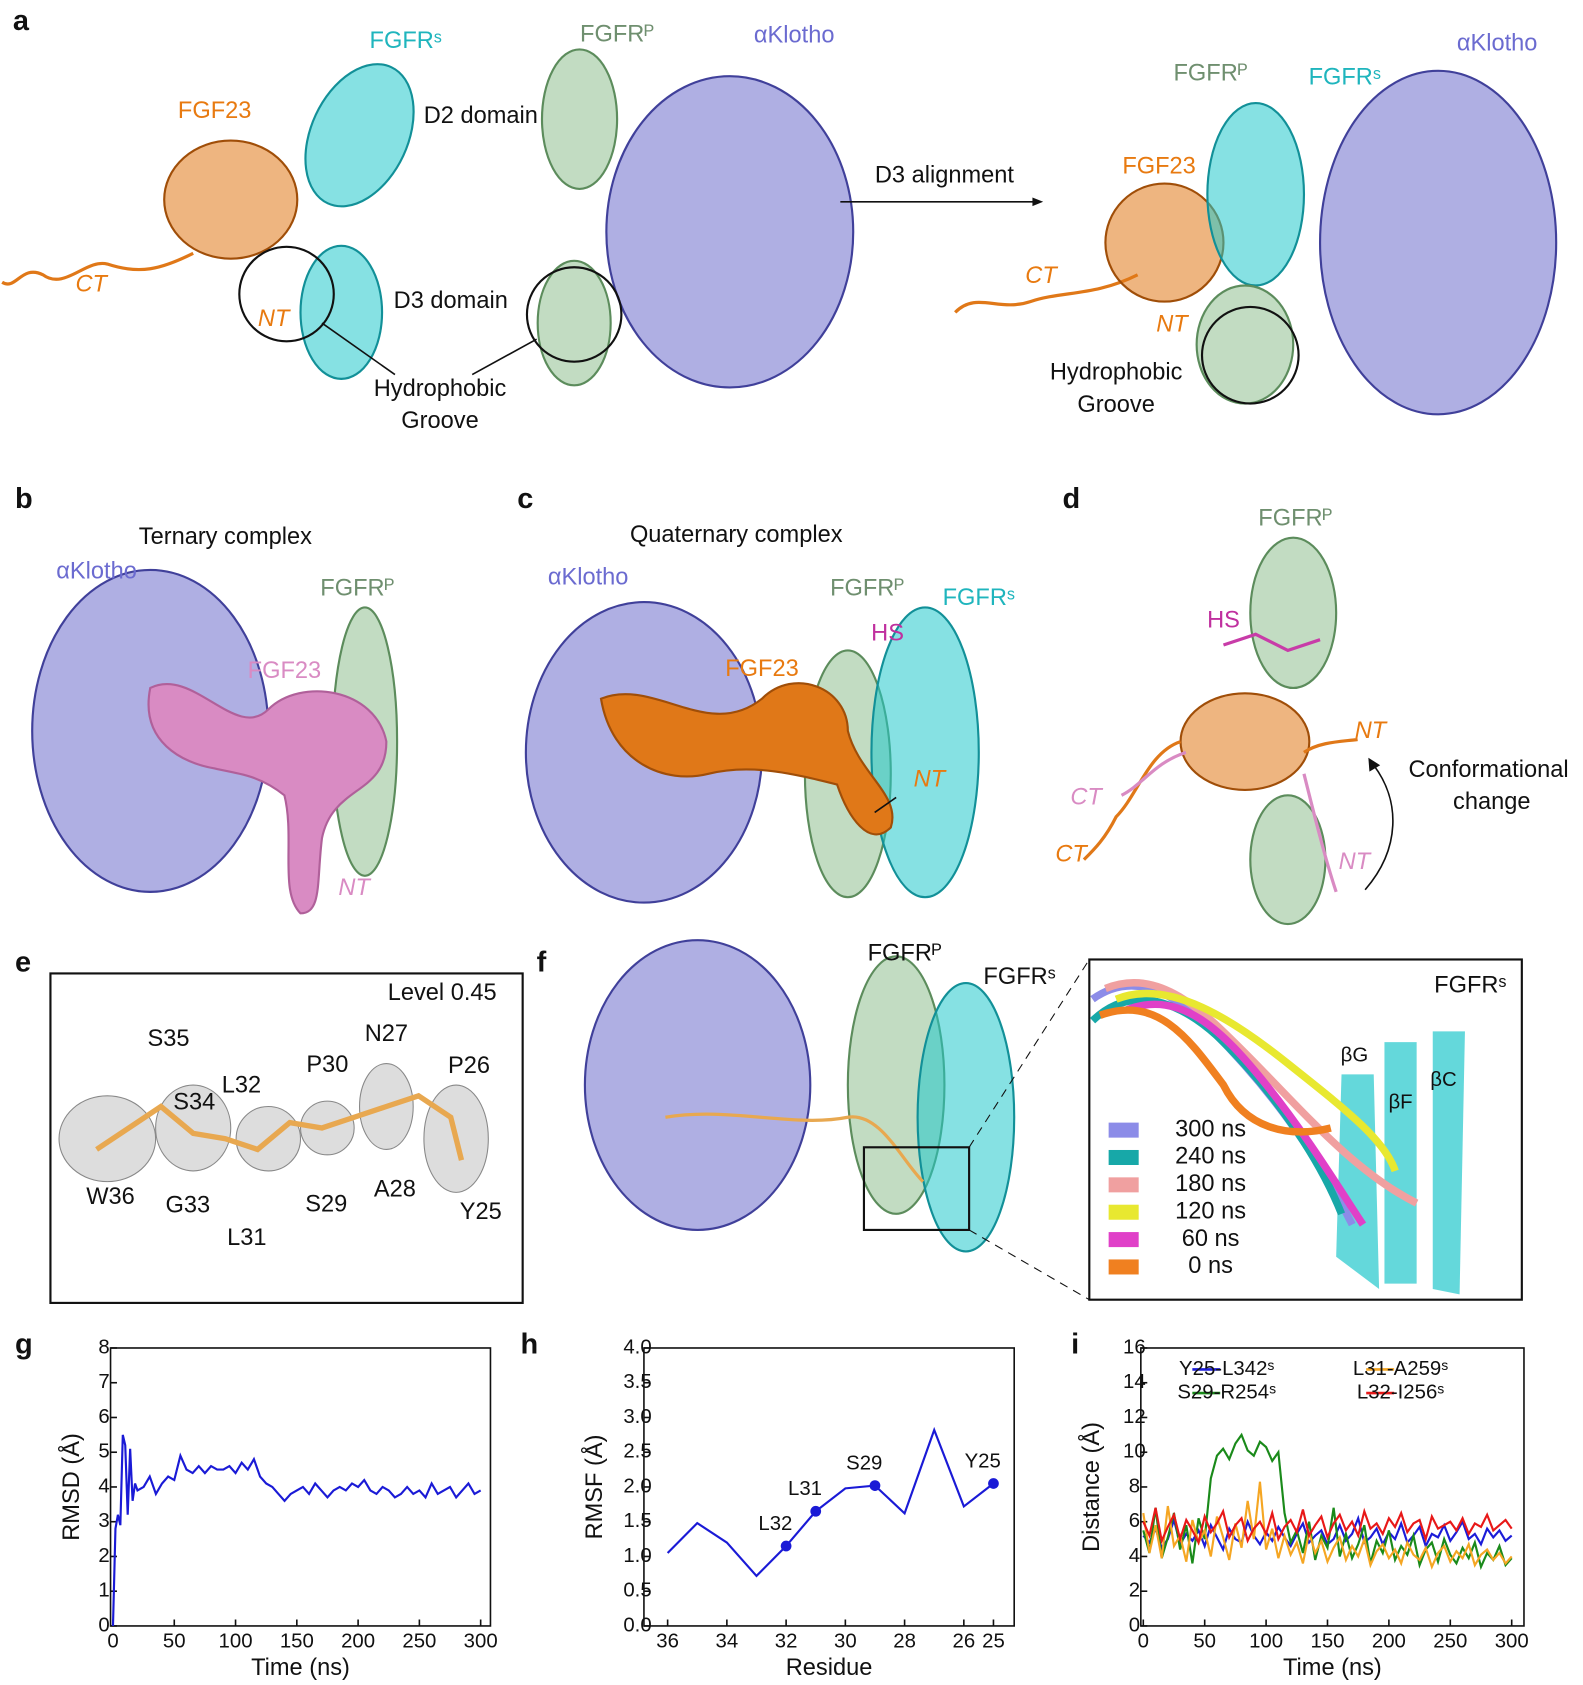 The height and width of the screenshot is (1685, 1583). I want to click on point-label: L31, so click(805, 1489).